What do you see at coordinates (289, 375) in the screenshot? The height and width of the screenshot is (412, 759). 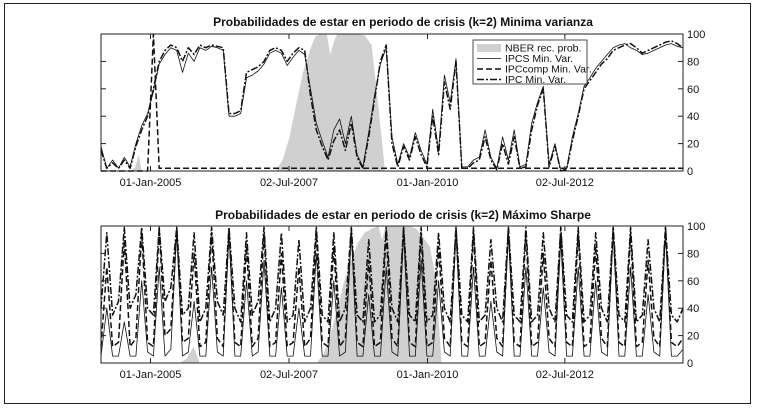 I see `chart-2-x-tick-label: 02-Jul-2007` at bounding box center [289, 375].